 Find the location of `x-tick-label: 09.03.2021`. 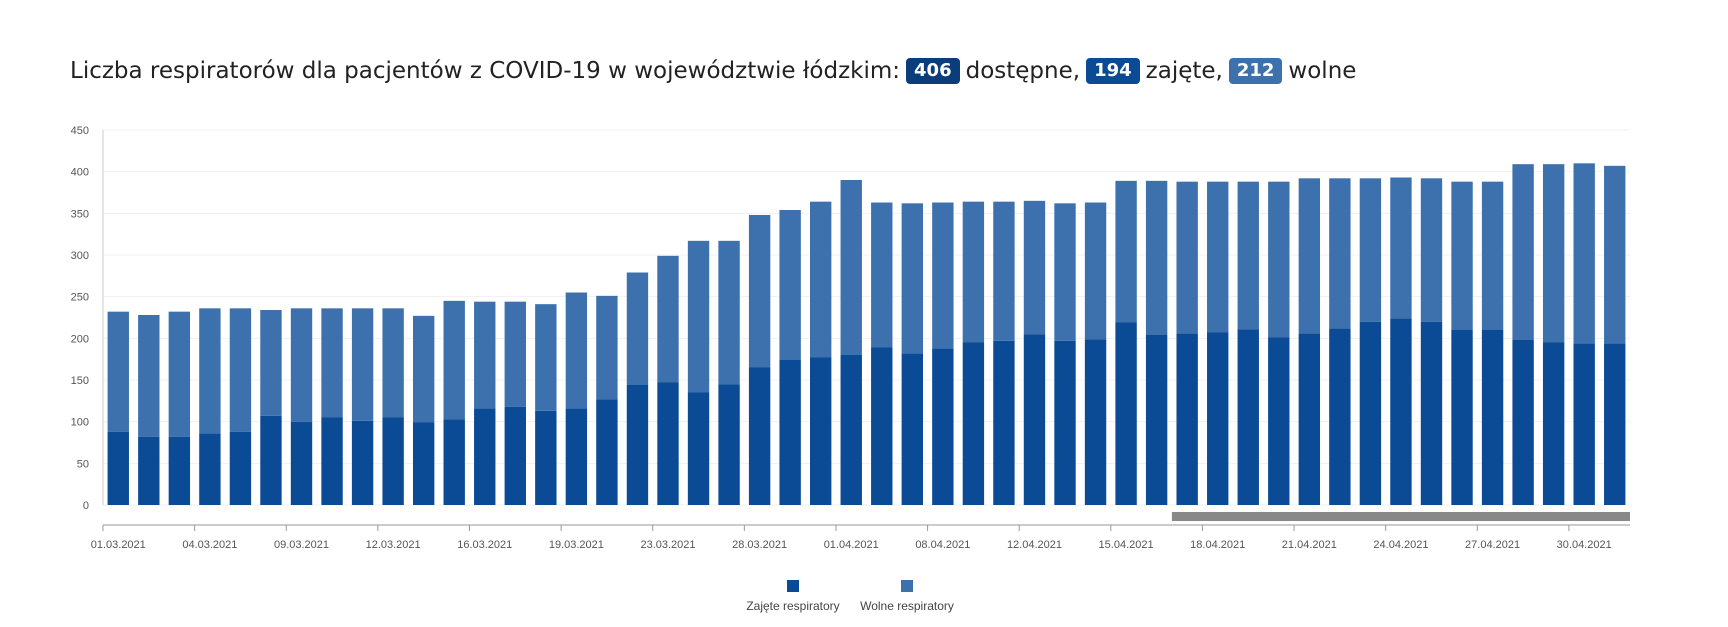

x-tick-label: 09.03.2021 is located at coordinates (301, 545).